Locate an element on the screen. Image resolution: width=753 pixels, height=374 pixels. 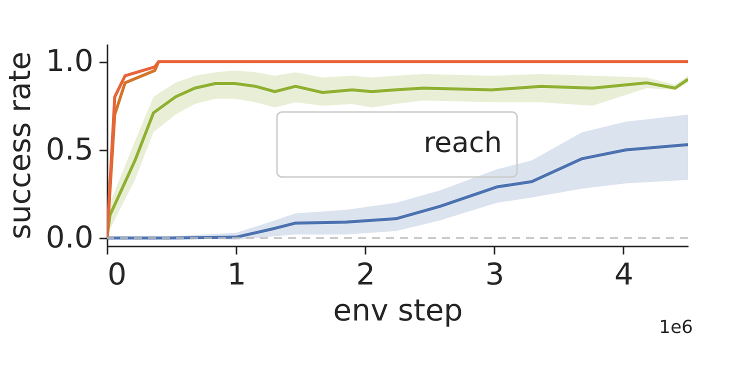
y-tick-label: 1.0 is located at coordinates (70, 62).